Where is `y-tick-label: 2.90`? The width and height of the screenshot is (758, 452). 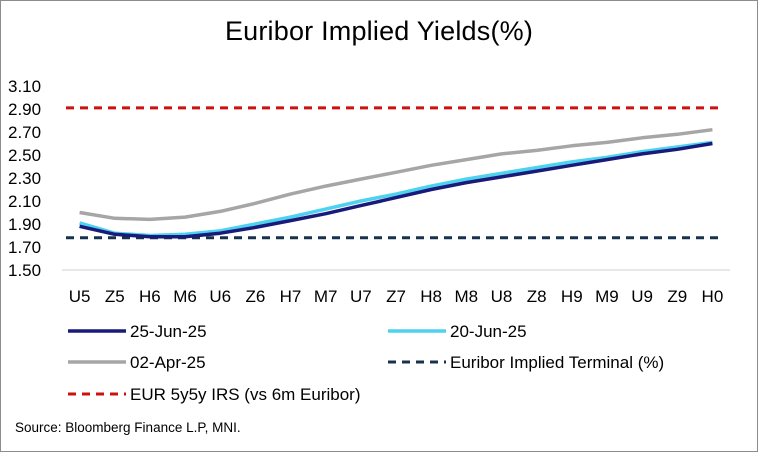
y-tick-label: 2.90 is located at coordinates (24, 109).